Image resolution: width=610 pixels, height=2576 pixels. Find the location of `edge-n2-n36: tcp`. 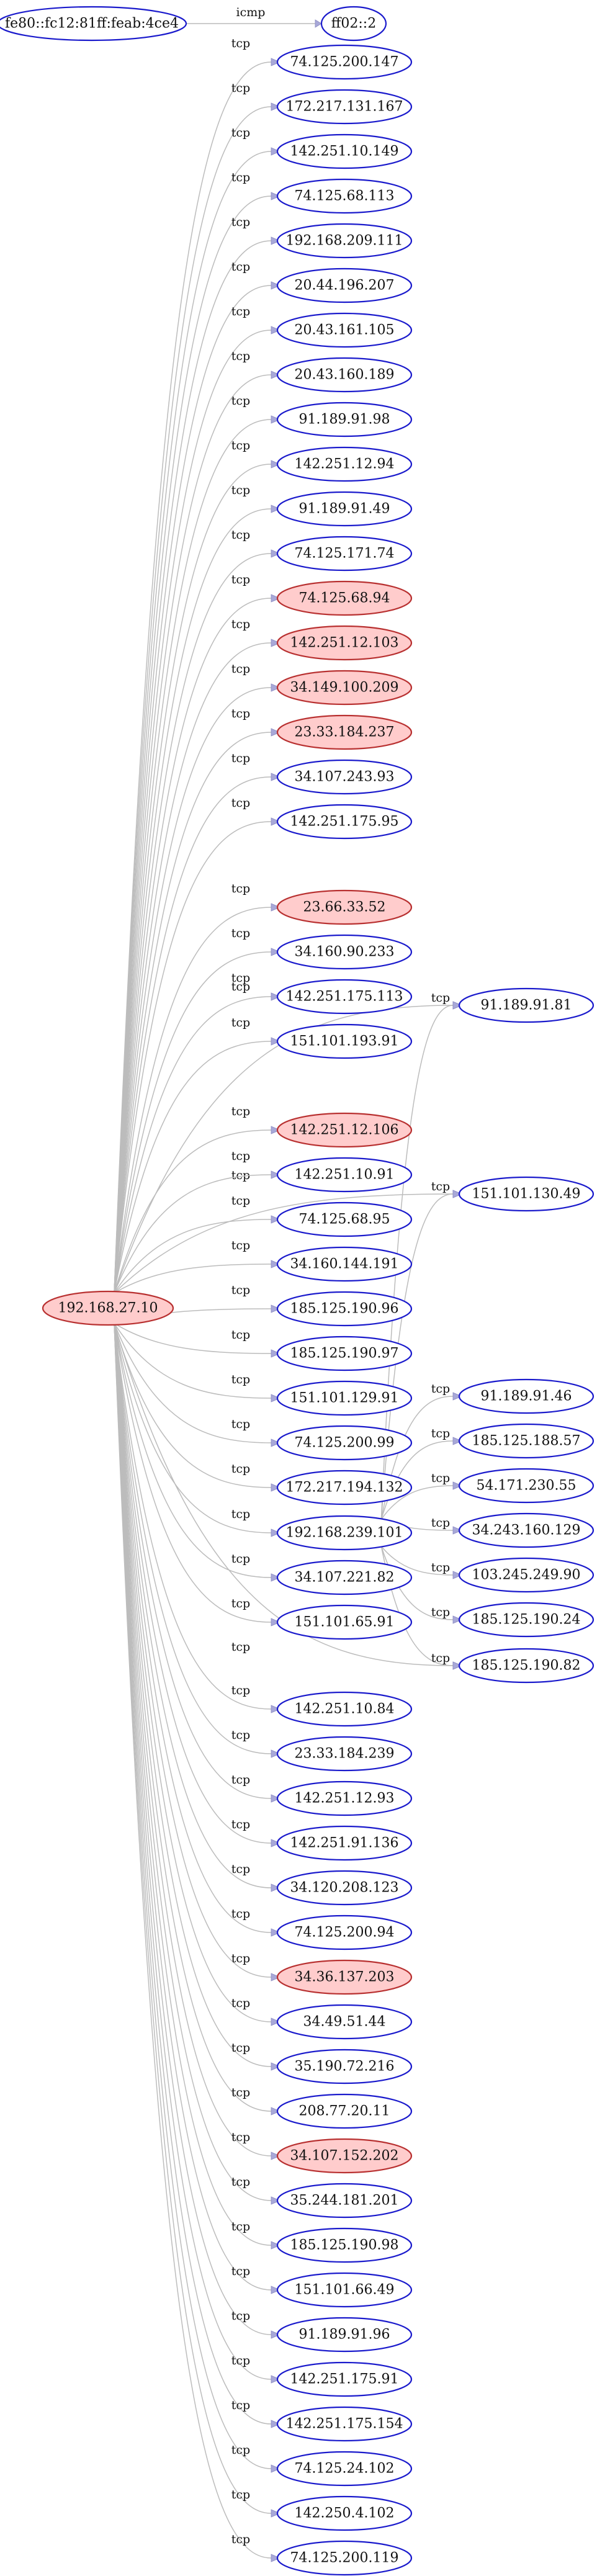

edge-n2-n36: tcp is located at coordinates (197, 1408).